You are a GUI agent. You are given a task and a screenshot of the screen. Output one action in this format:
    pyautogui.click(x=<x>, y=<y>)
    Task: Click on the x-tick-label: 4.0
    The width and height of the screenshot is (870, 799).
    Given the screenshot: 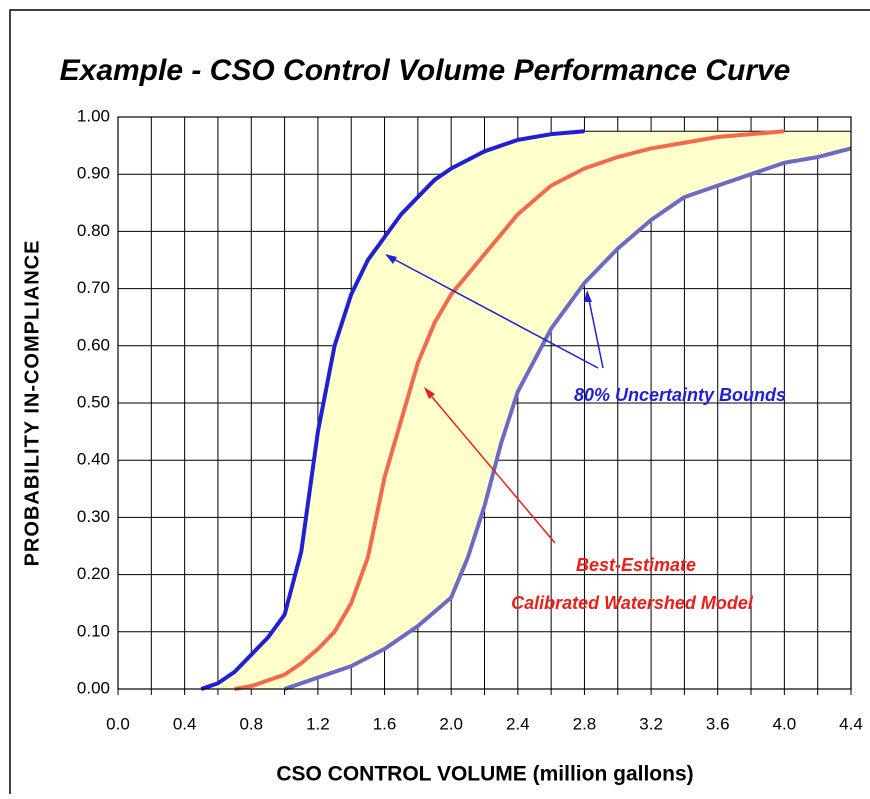 What is the action you would take?
    pyautogui.click(x=785, y=723)
    